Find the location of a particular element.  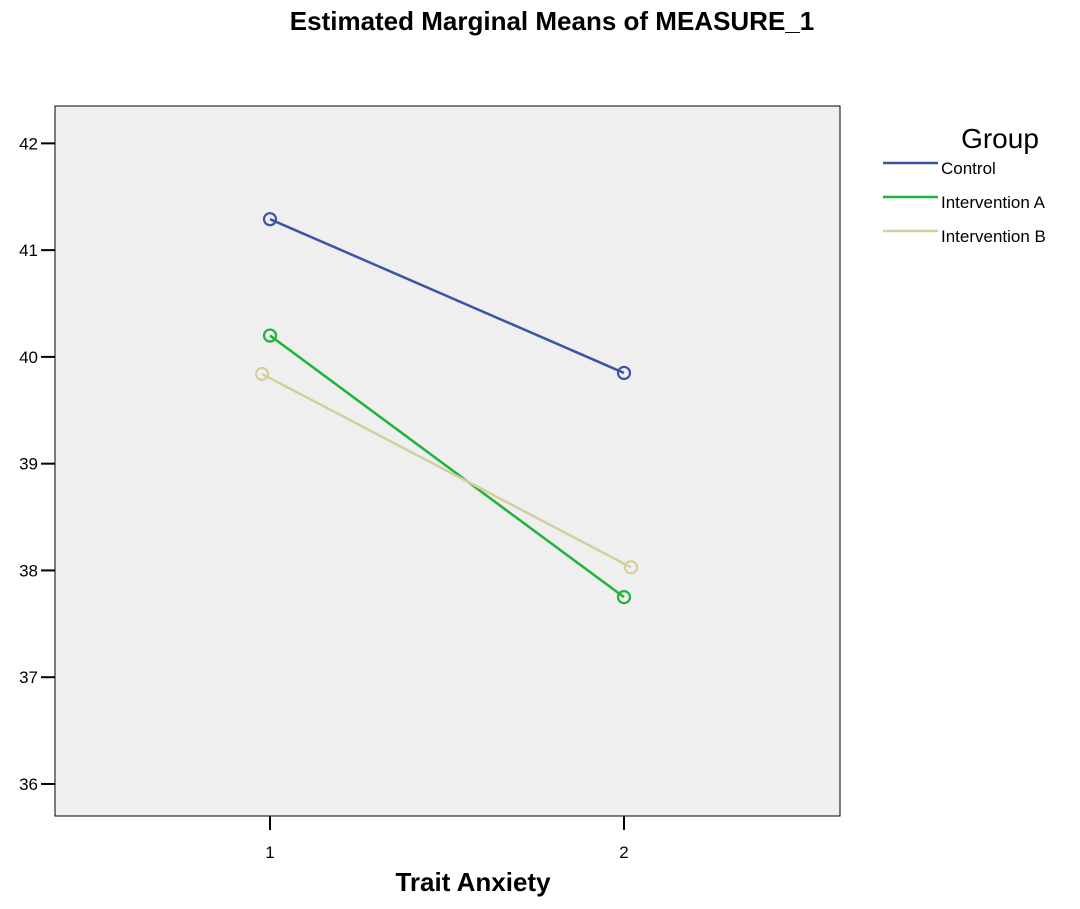

series-intervention-b is located at coordinates (446, 470).